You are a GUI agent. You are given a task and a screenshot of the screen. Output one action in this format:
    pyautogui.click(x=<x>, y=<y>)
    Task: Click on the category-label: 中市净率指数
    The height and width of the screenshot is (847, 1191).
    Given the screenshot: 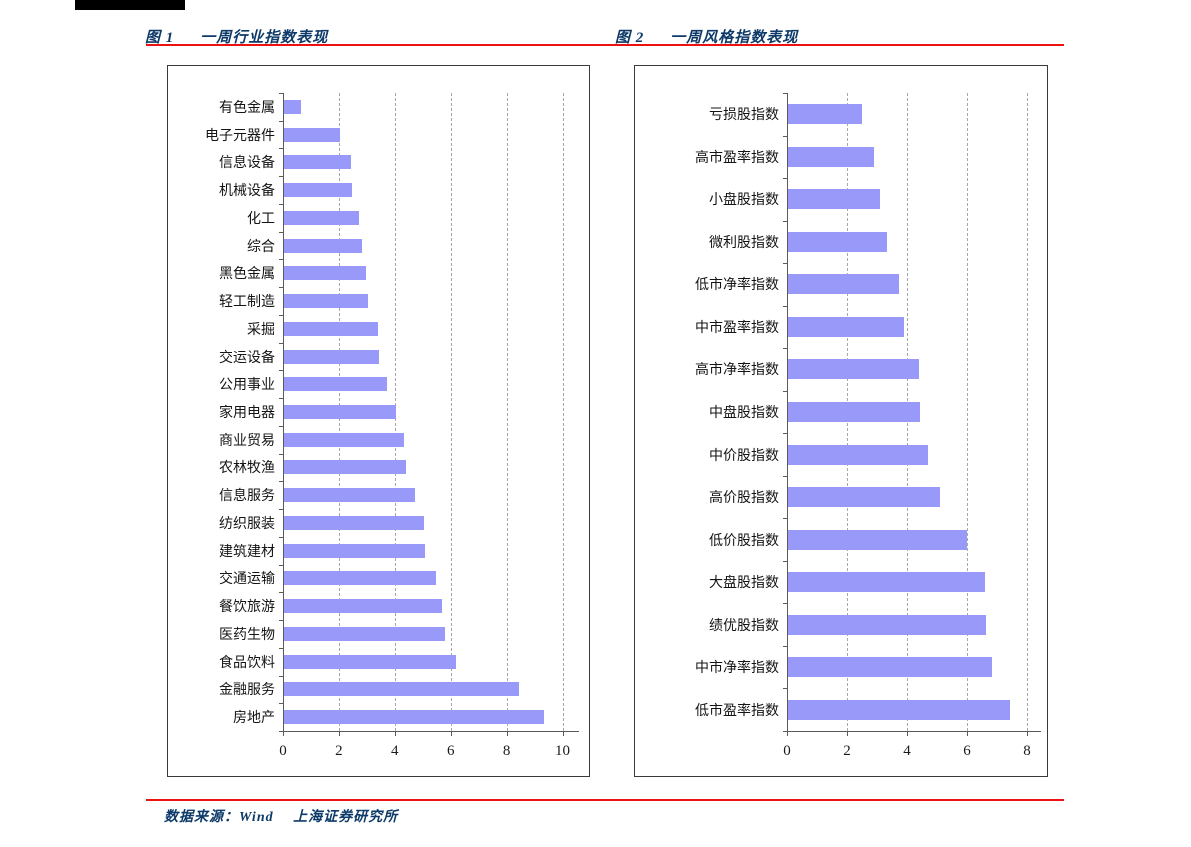 What is the action you would take?
    pyautogui.click(x=737, y=669)
    